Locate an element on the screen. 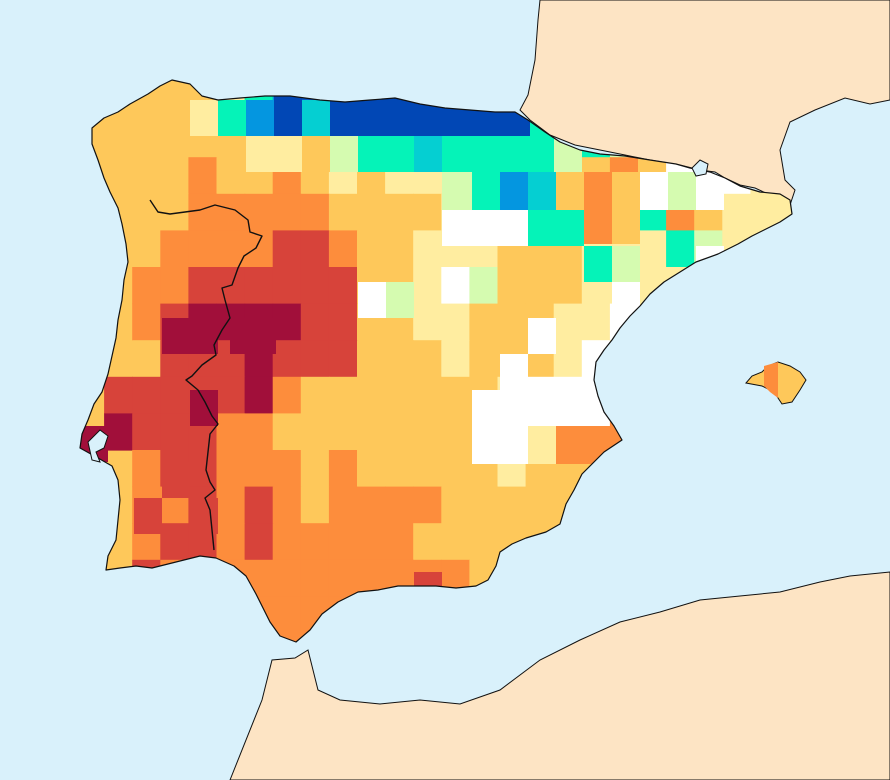 The image size is (890, 780). tagus-estuary is located at coordinates (98, 446).